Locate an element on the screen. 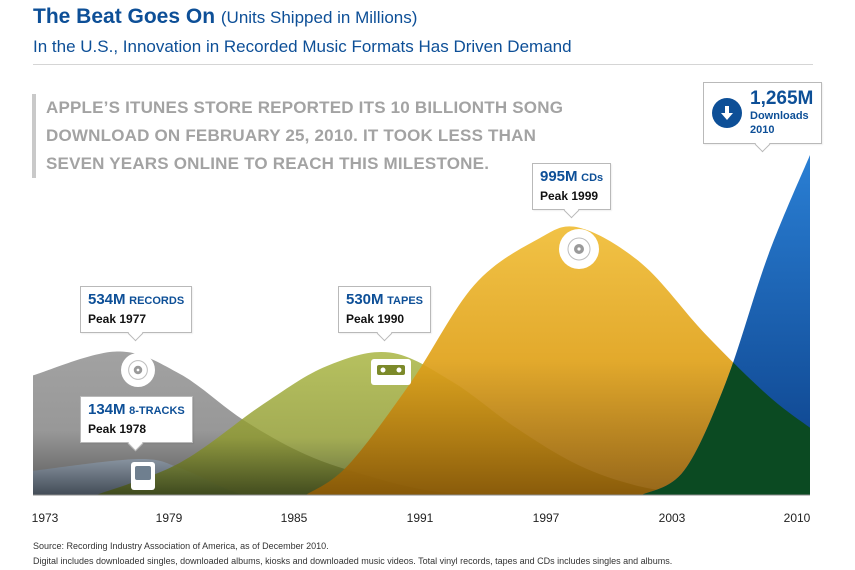 This screenshot has width=855, height=570. x-tick-label: 1979 is located at coordinates (169, 518).